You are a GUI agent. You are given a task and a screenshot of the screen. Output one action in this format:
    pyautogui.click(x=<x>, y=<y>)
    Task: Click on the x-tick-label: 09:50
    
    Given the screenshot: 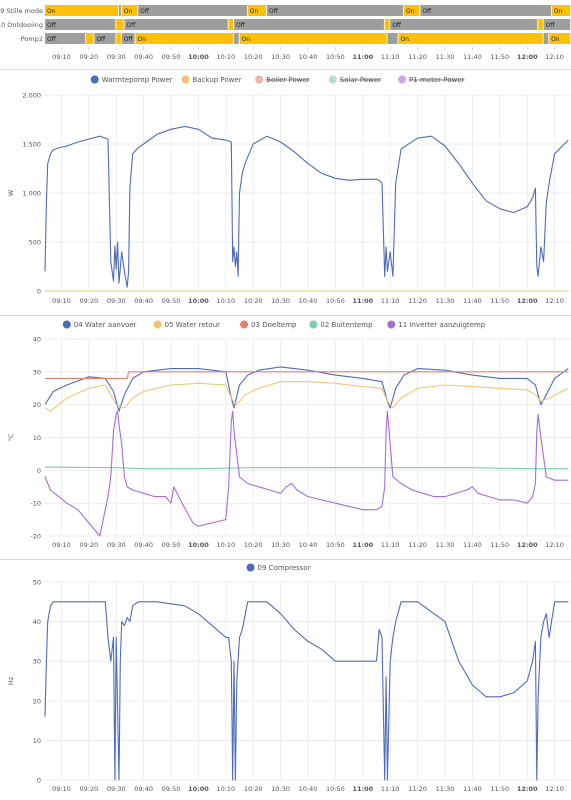 What is the action you would take?
    pyautogui.click(x=171, y=545)
    